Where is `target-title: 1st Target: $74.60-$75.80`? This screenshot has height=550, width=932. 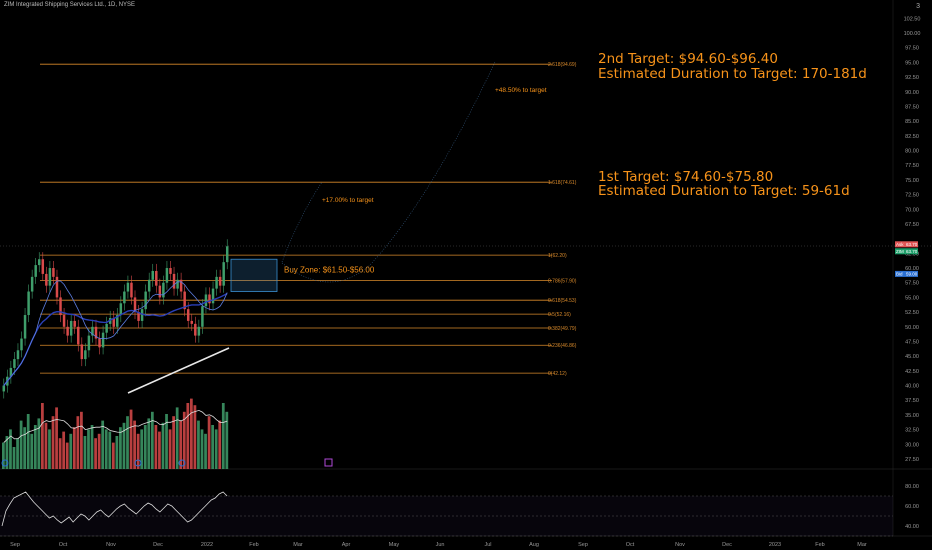 target-title: 1st Target: $74.60-$75.80 is located at coordinates (685, 177).